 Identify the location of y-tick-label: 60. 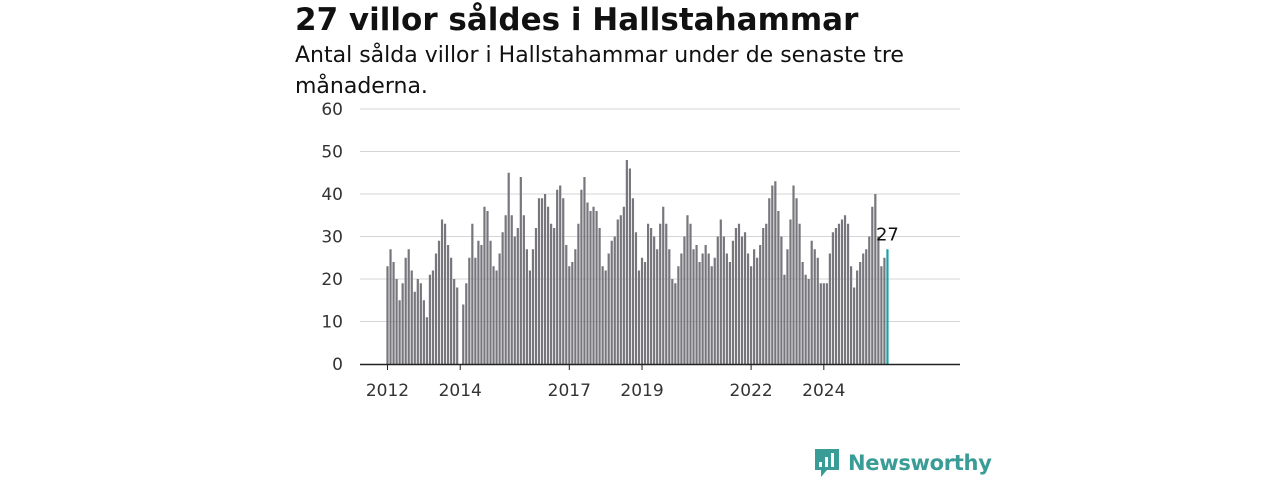
(332, 110).